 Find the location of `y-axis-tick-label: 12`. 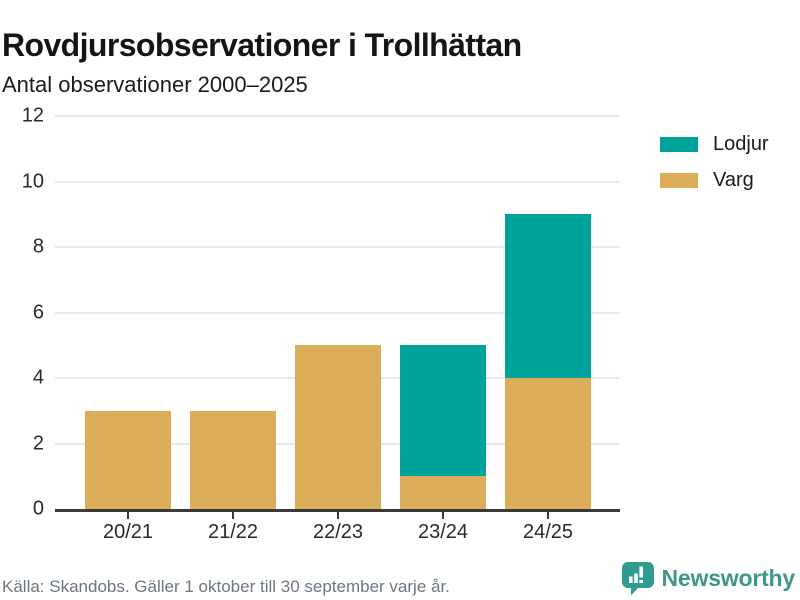

y-axis-tick-label: 12 is located at coordinates (32, 115).